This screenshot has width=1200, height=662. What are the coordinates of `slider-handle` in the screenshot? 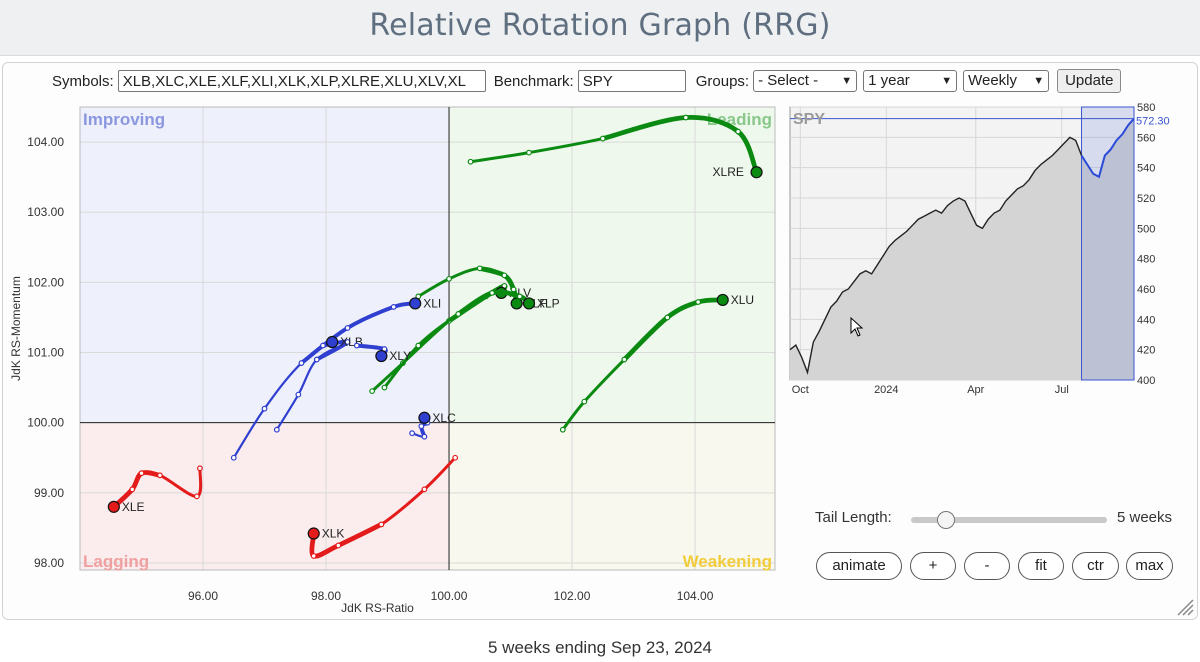 It's located at (946, 520).